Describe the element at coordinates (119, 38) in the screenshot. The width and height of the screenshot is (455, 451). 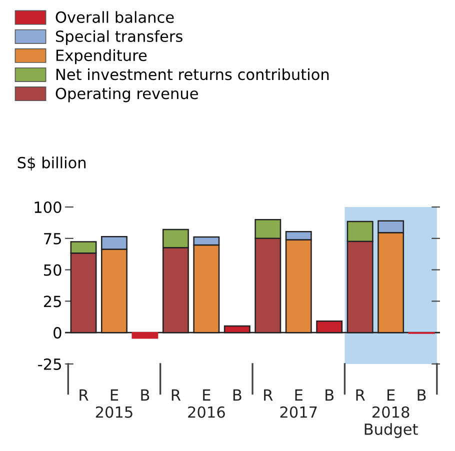
I see `legend-label: Special transfers` at that location.